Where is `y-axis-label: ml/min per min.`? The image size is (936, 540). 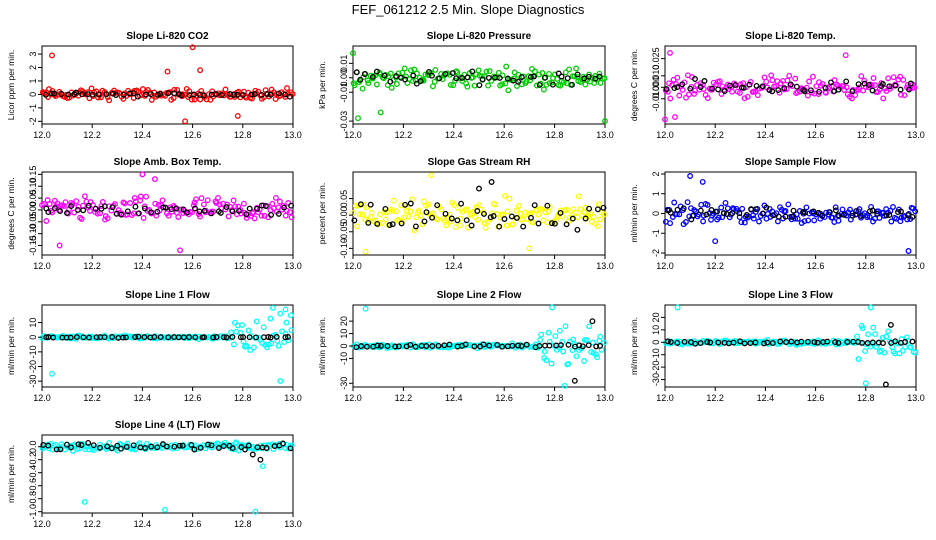 y-axis-label: ml/min per min. is located at coordinates (634, 346).